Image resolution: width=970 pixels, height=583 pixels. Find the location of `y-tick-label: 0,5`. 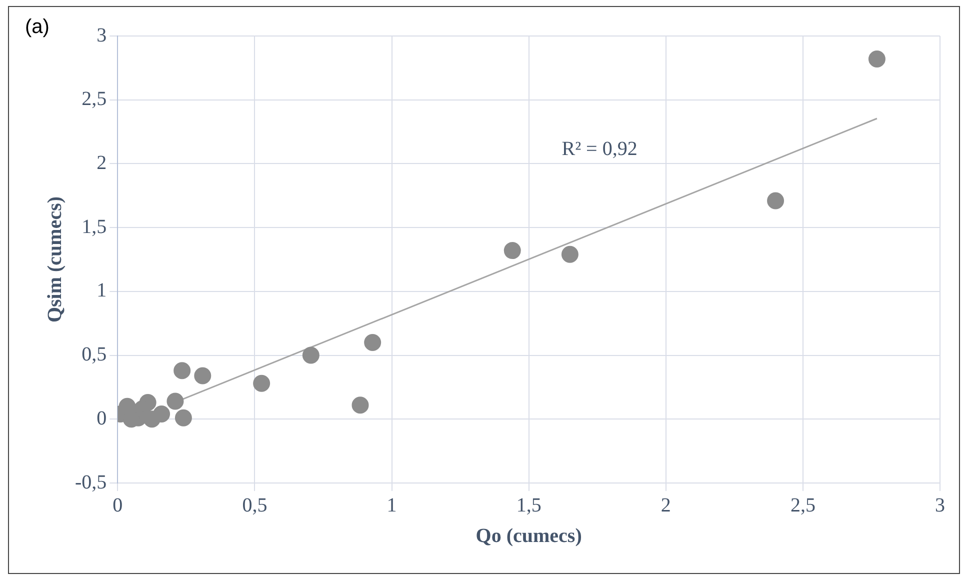

y-tick-label: 0,5 is located at coordinates (94, 355).